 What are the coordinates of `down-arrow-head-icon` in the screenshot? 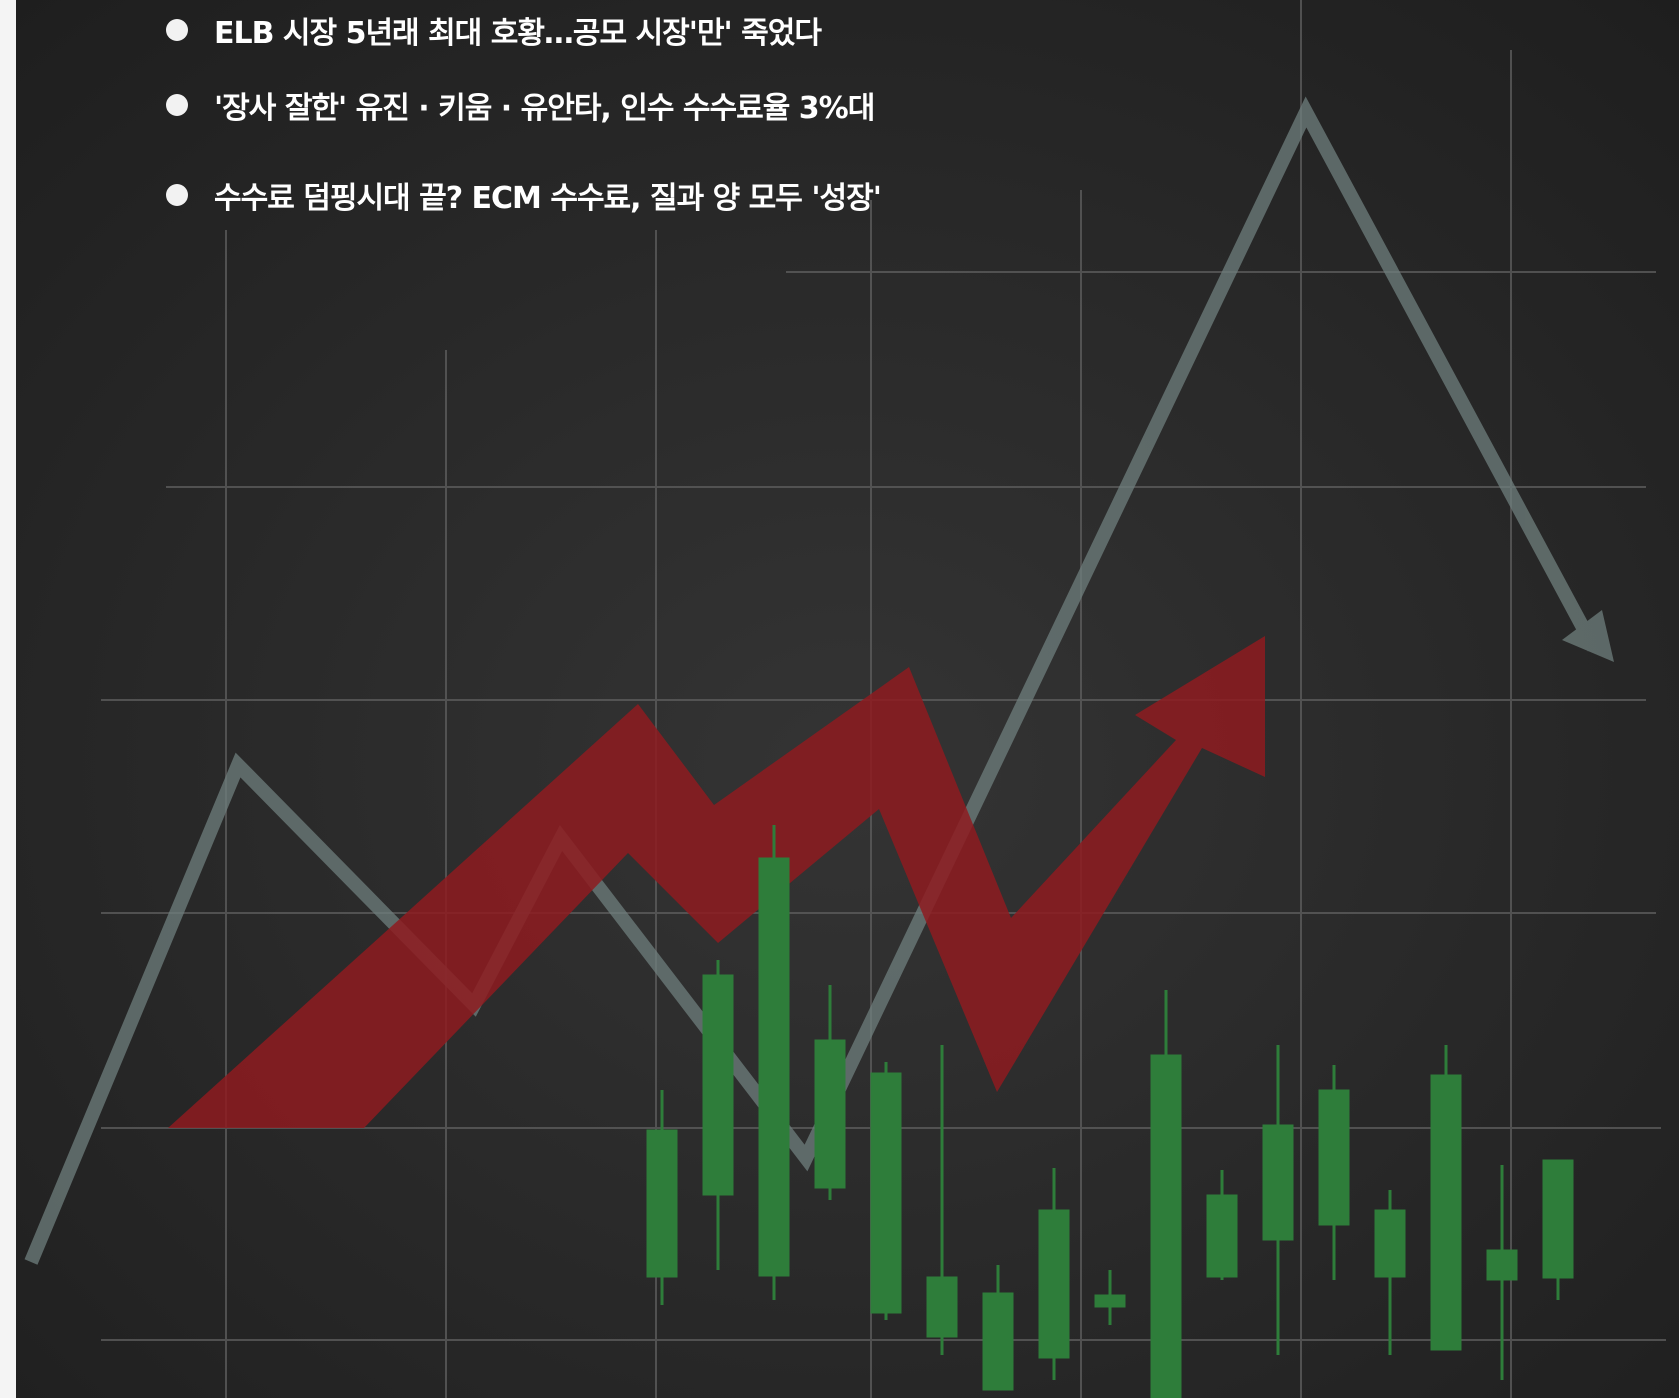 It's located at (1588, 636).